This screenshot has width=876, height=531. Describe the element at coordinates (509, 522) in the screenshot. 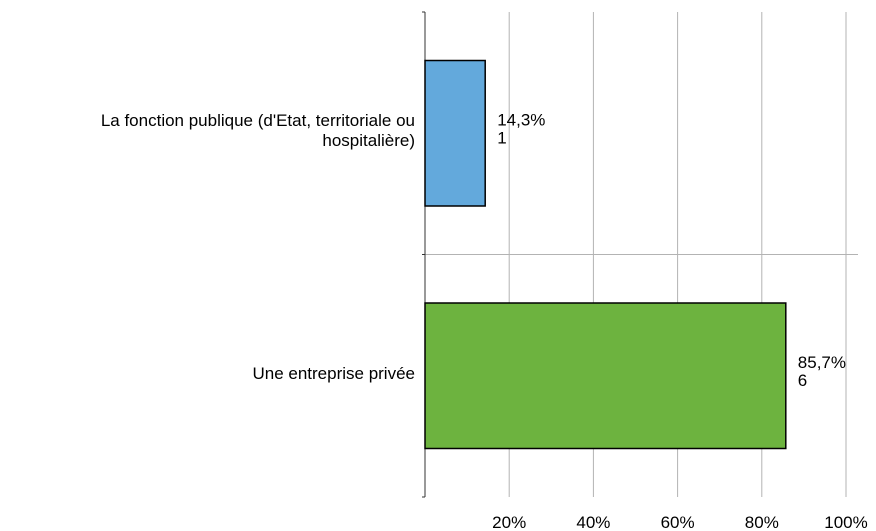

I see `x-tick-label: 20%` at that location.